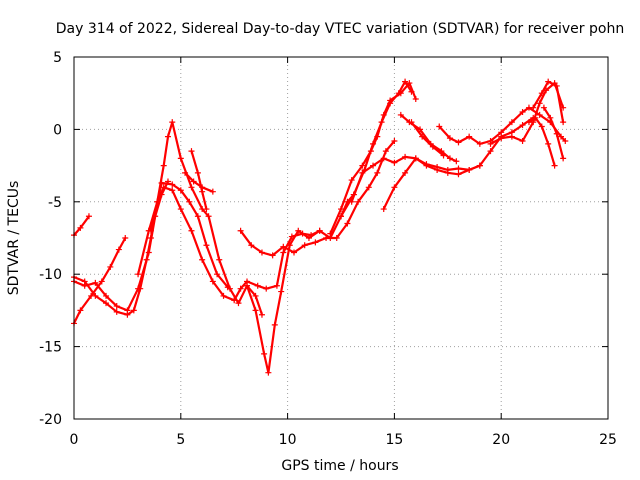 This screenshot has width=640, height=480. I want to click on y-tick-label-3: -10, so click(50, 275).